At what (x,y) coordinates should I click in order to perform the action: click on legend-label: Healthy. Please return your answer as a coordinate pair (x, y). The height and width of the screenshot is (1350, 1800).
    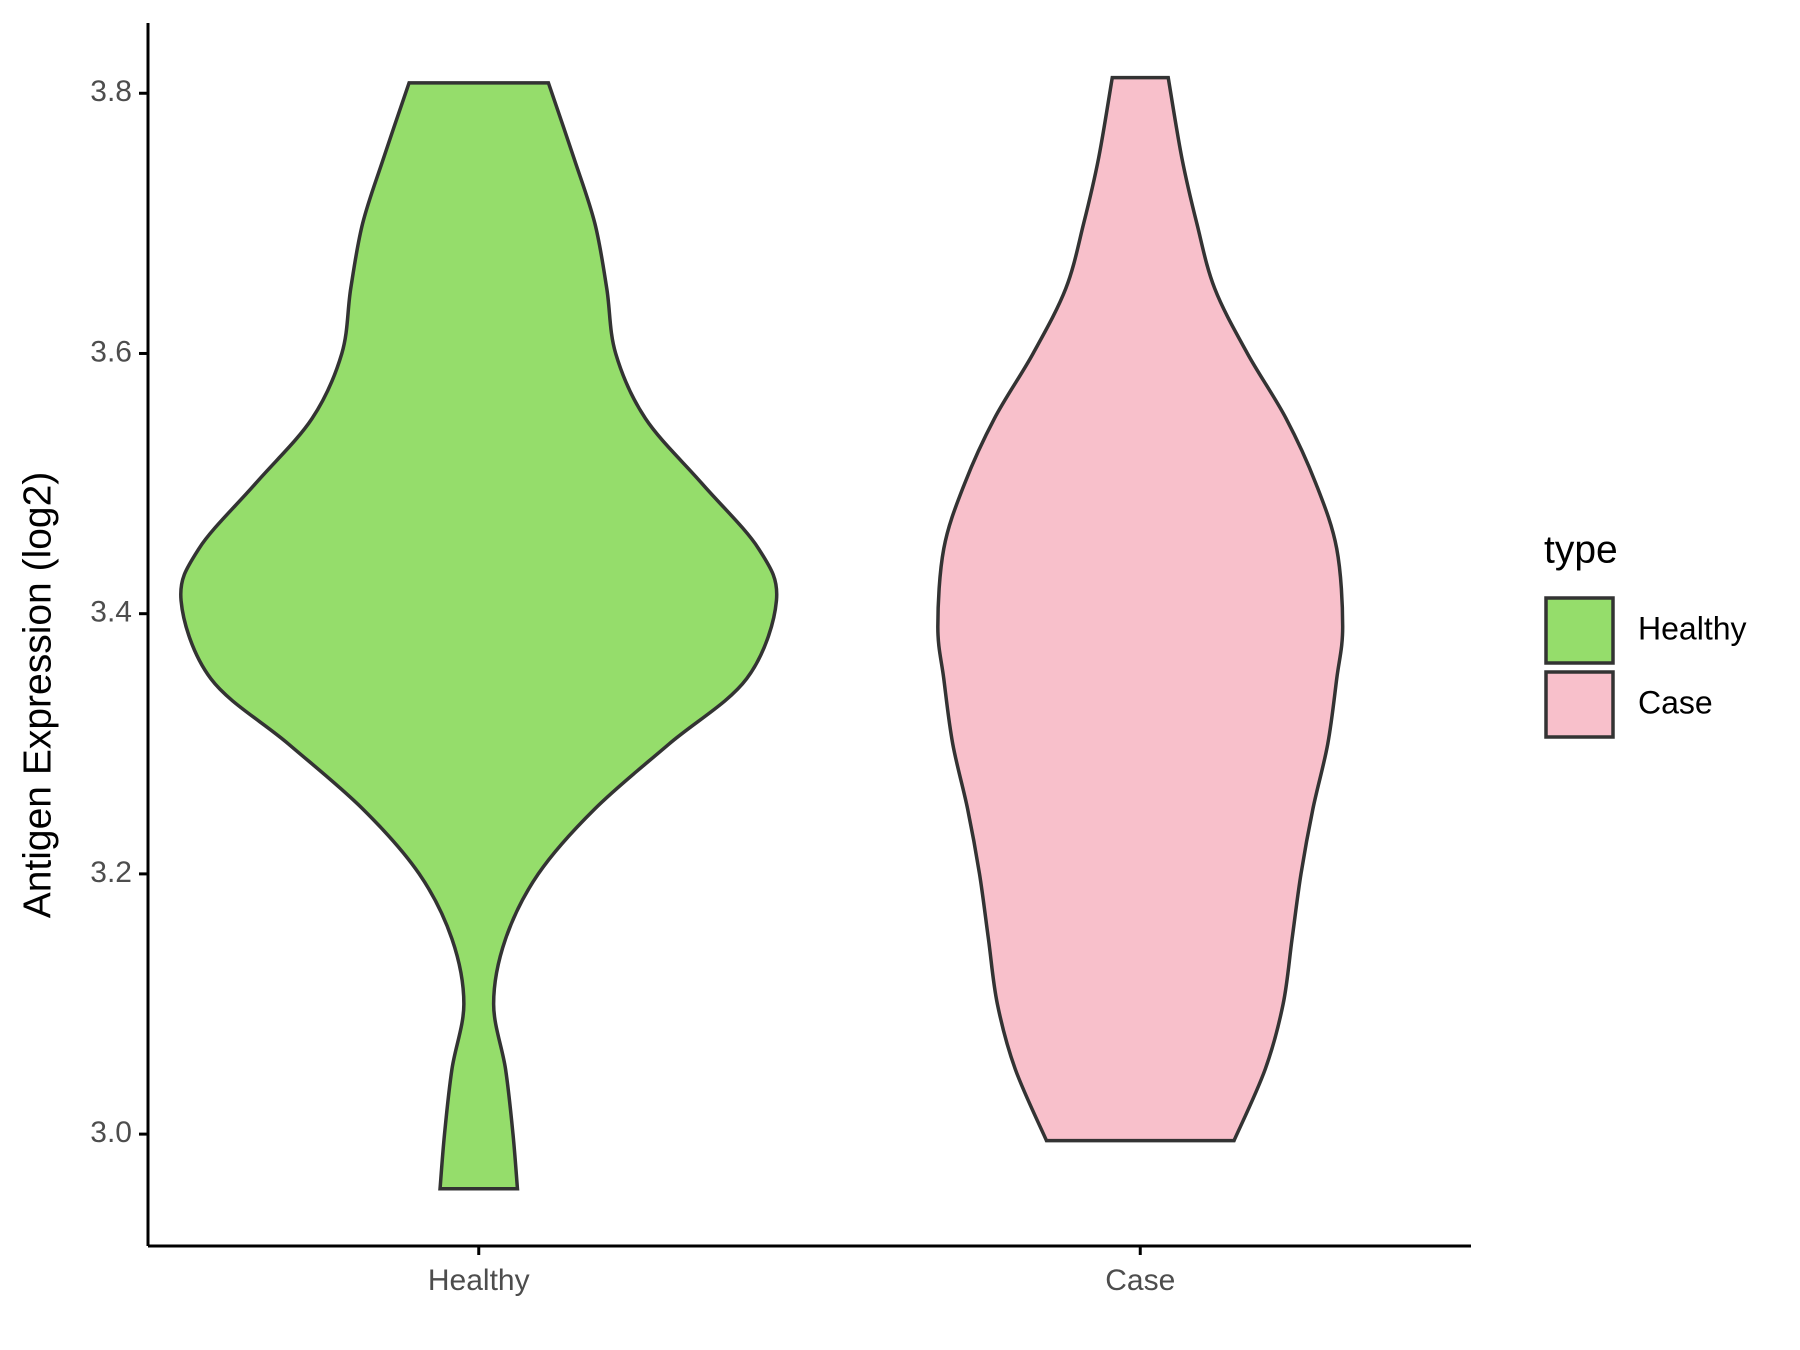
    Looking at the image, I should click on (1692, 628).